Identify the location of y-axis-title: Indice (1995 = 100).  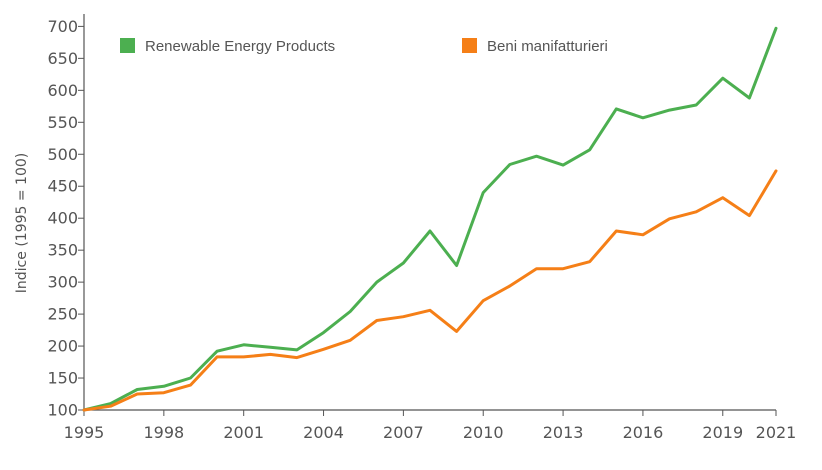
(22, 223).